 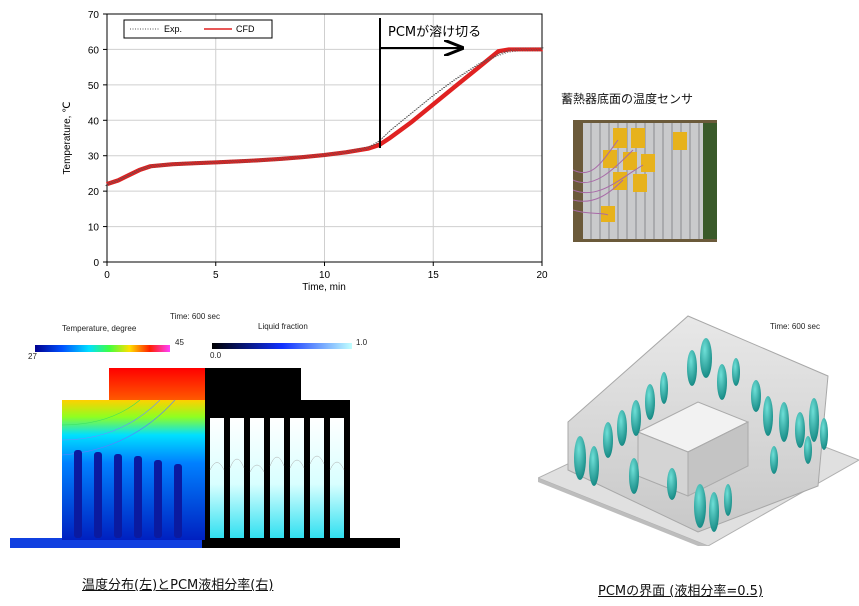 What do you see at coordinates (96, 263) in the screenshot?
I see `y-tick-label: 0` at bounding box center [96, 263].